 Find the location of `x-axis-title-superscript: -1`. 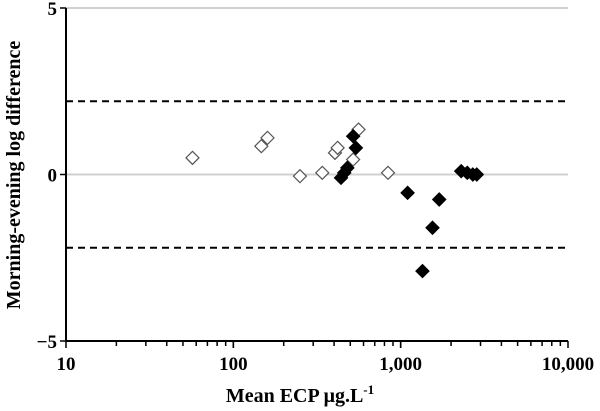

x-axis-title-superscript: -1 is located at coordinates (368, 389).